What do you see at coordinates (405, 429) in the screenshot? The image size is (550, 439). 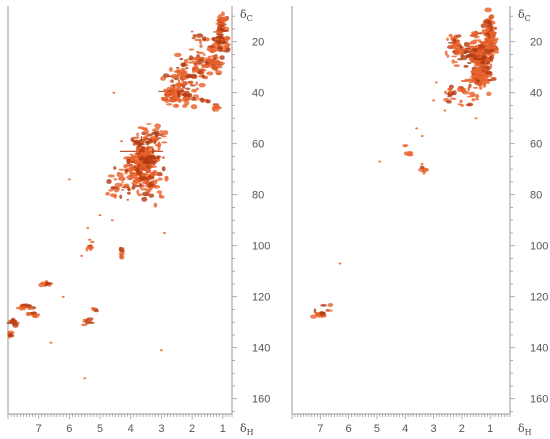 I see `x-tick-label: 4` at bounding box center [405, 429].